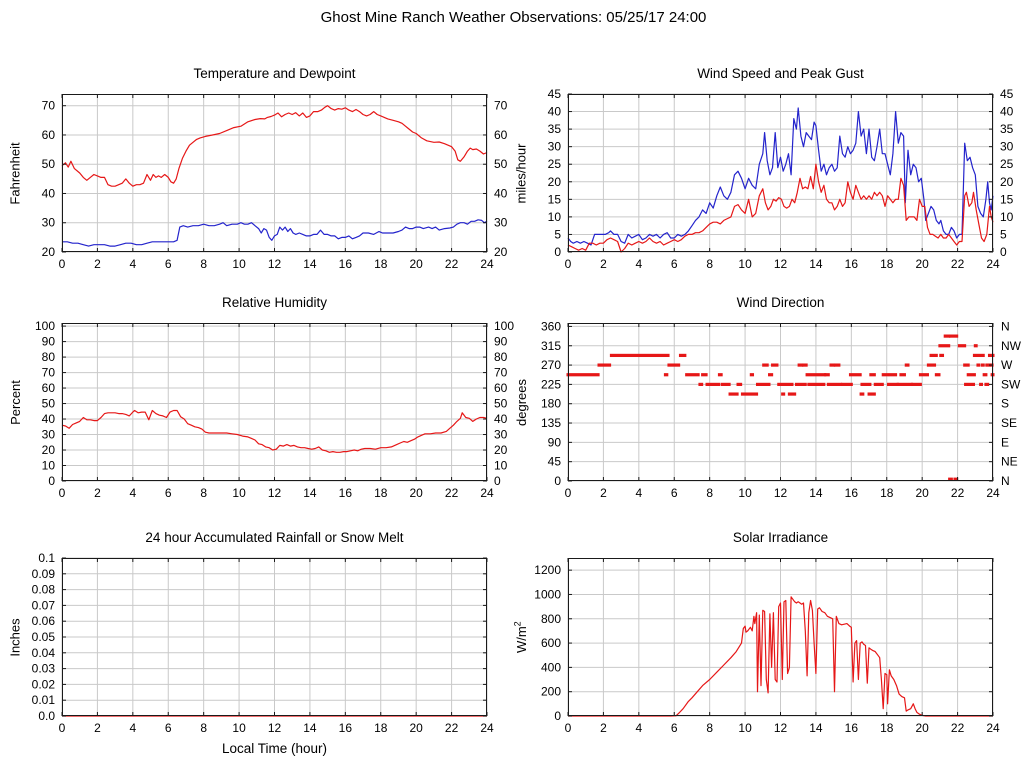 This screenshot has width=1027, height=772. What do you see at coordinates (45, 326) in the screenshot?
I see `svg-text: 100` at bounding box center [45, 326].